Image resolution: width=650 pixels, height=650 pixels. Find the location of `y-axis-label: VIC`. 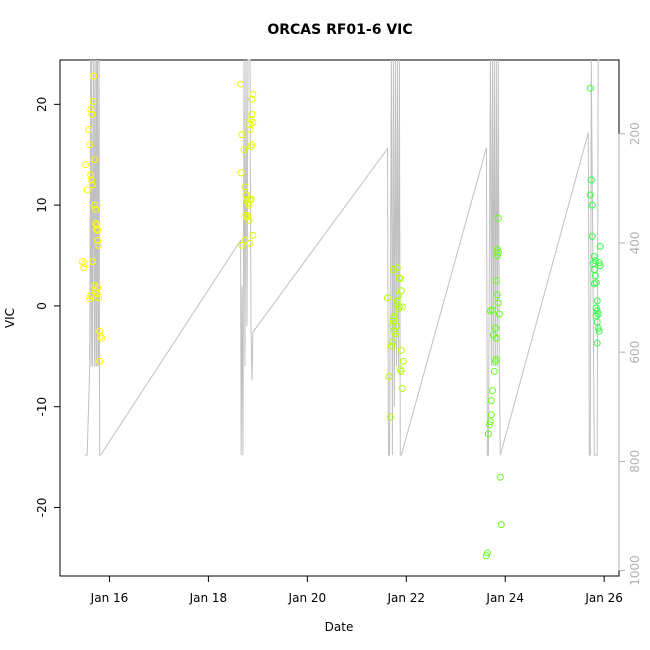

y-axis-label: VIC is located at coordinates (10, 318).